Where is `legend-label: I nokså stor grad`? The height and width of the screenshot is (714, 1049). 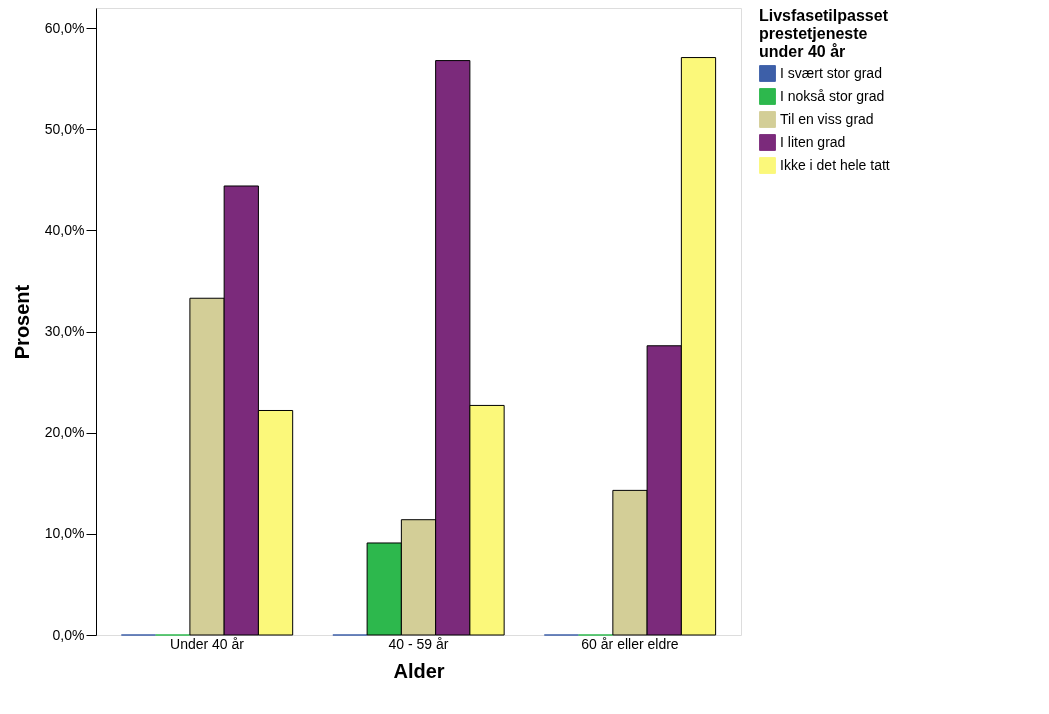 legend-label: I nokså stor grad is located at coordinates (832, 95).